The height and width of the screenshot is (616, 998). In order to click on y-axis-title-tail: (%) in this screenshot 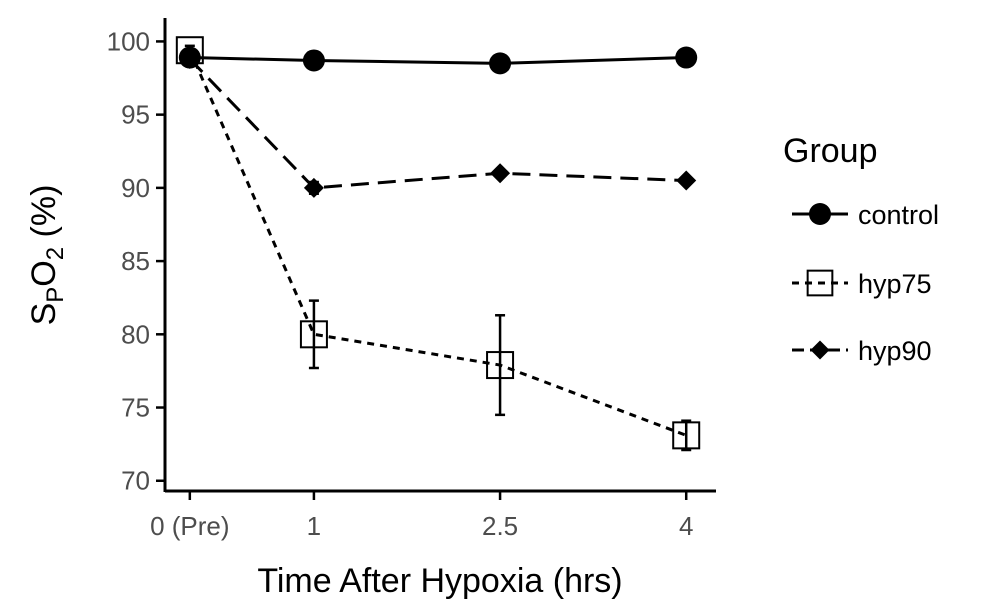, I will do `click(44, 216)`.